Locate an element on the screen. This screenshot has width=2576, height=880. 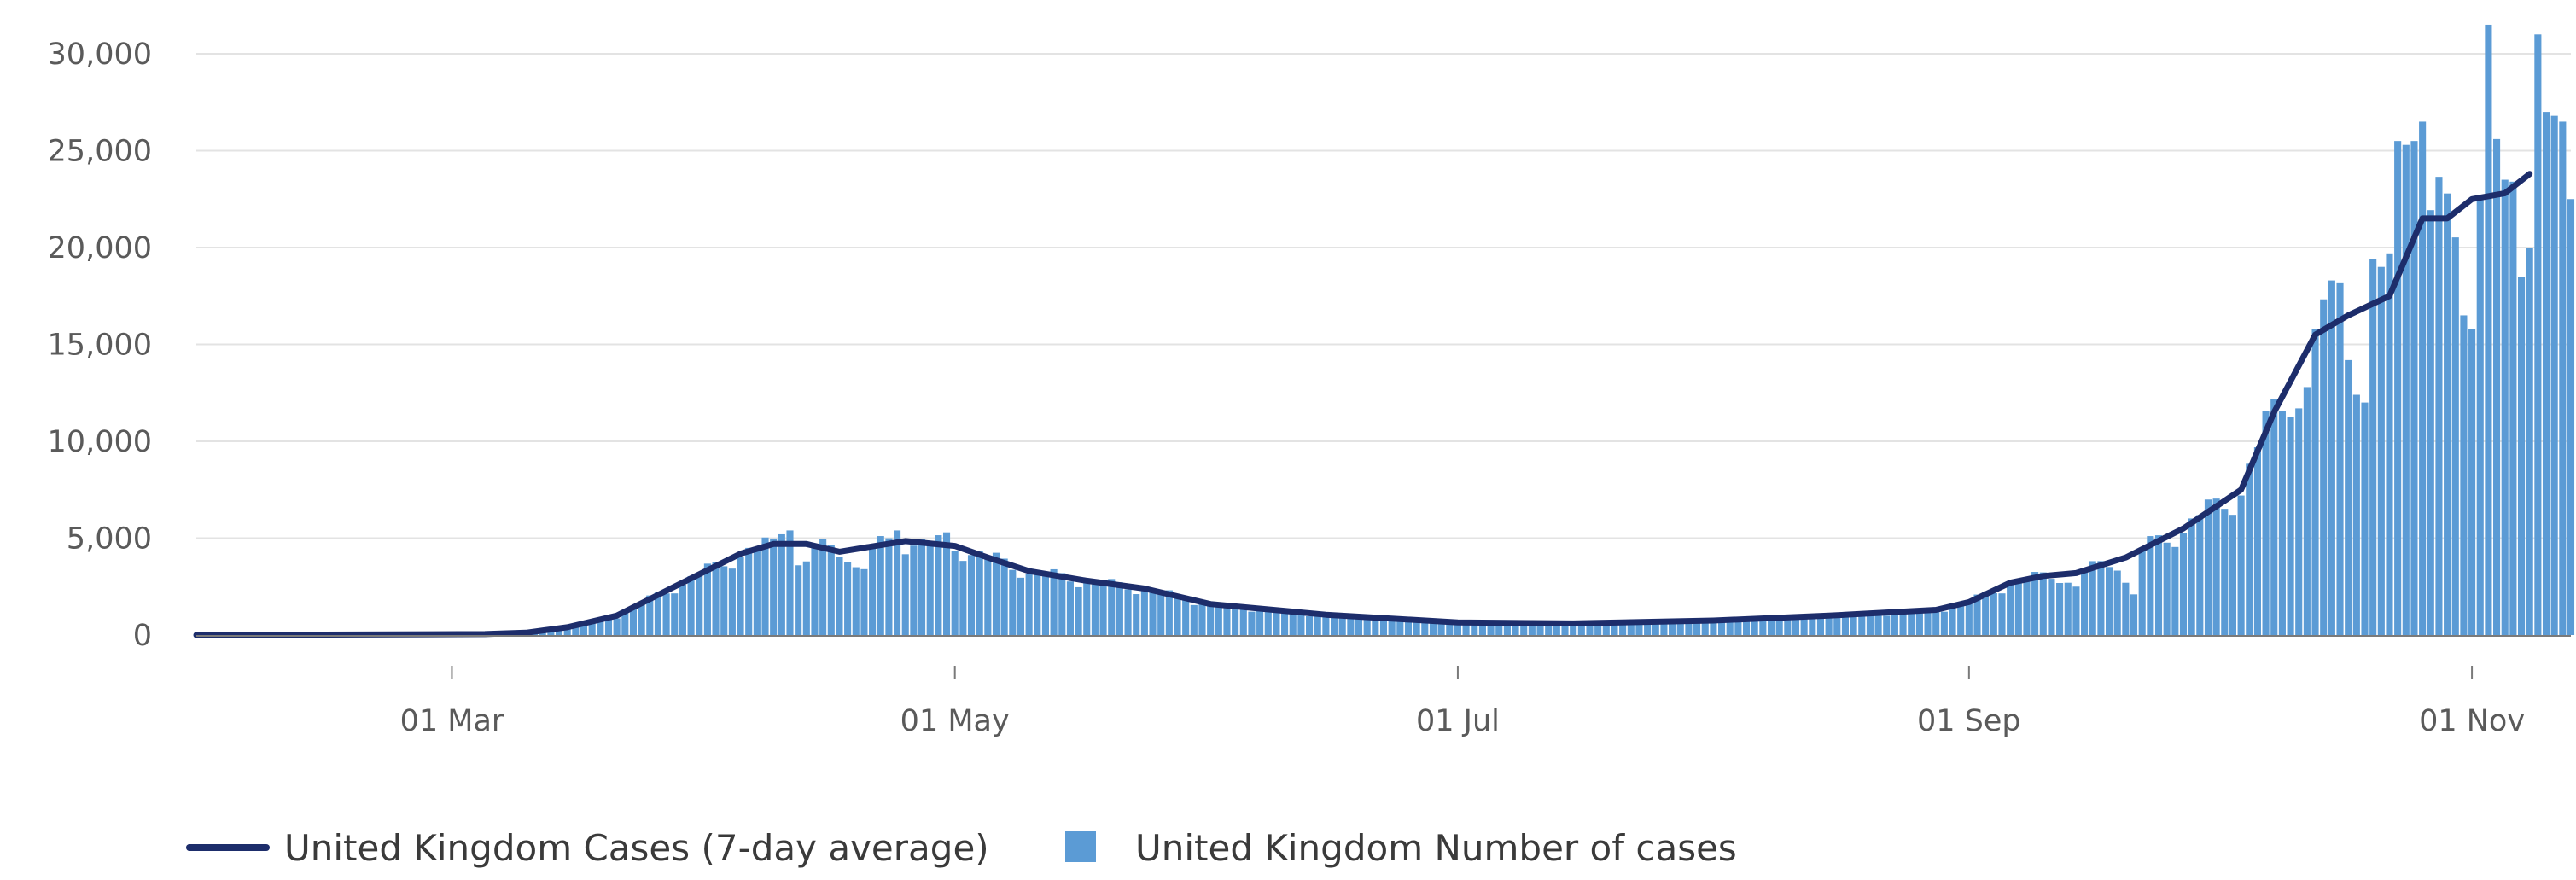
y-tick-label: 30,000 is located at coordinates (100, 55).